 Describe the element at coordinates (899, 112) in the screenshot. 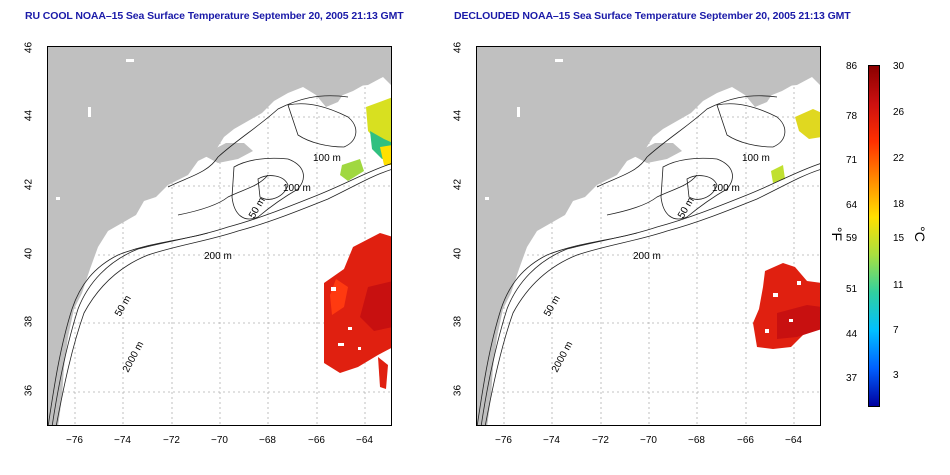

I see `celsius-tick-label: 26` at that location.